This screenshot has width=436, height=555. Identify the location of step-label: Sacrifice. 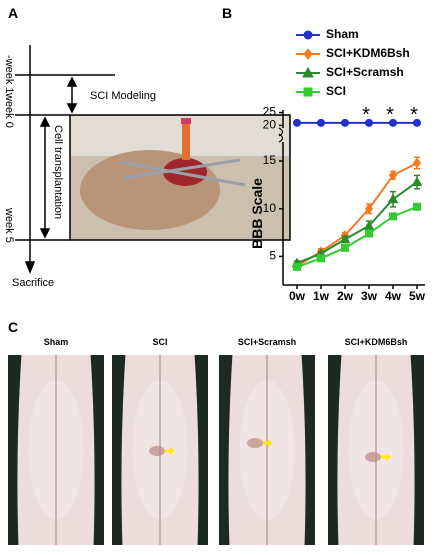
(33, 283).